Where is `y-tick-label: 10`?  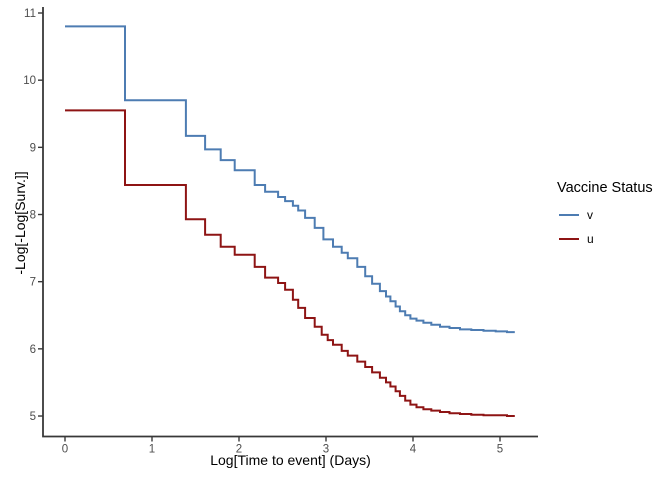 y-tick-label: 10 is located at coordinates (29, 81).